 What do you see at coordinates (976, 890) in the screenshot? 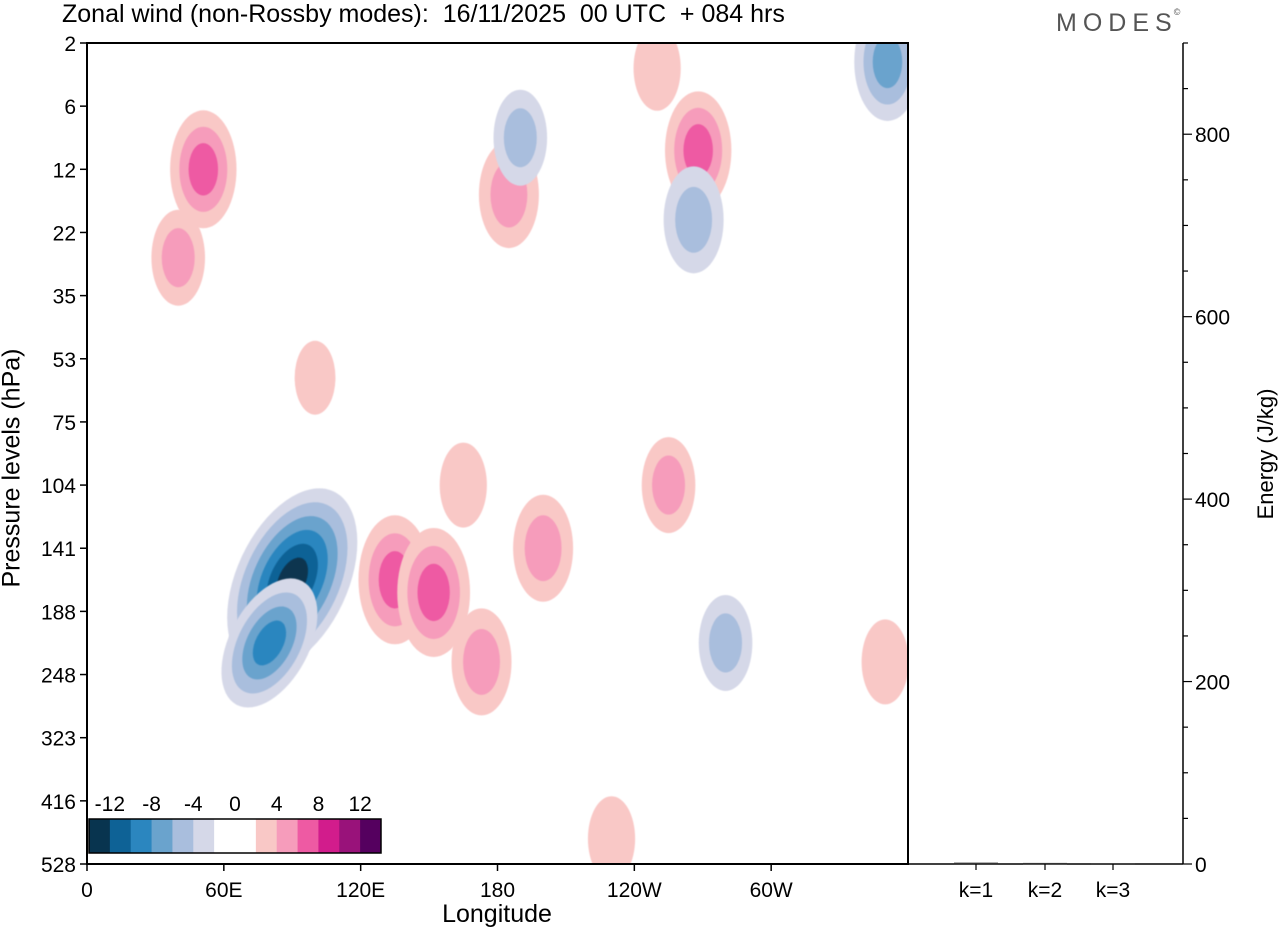
I see `energy-category-label: k=1` at bounding box center [976, 890].